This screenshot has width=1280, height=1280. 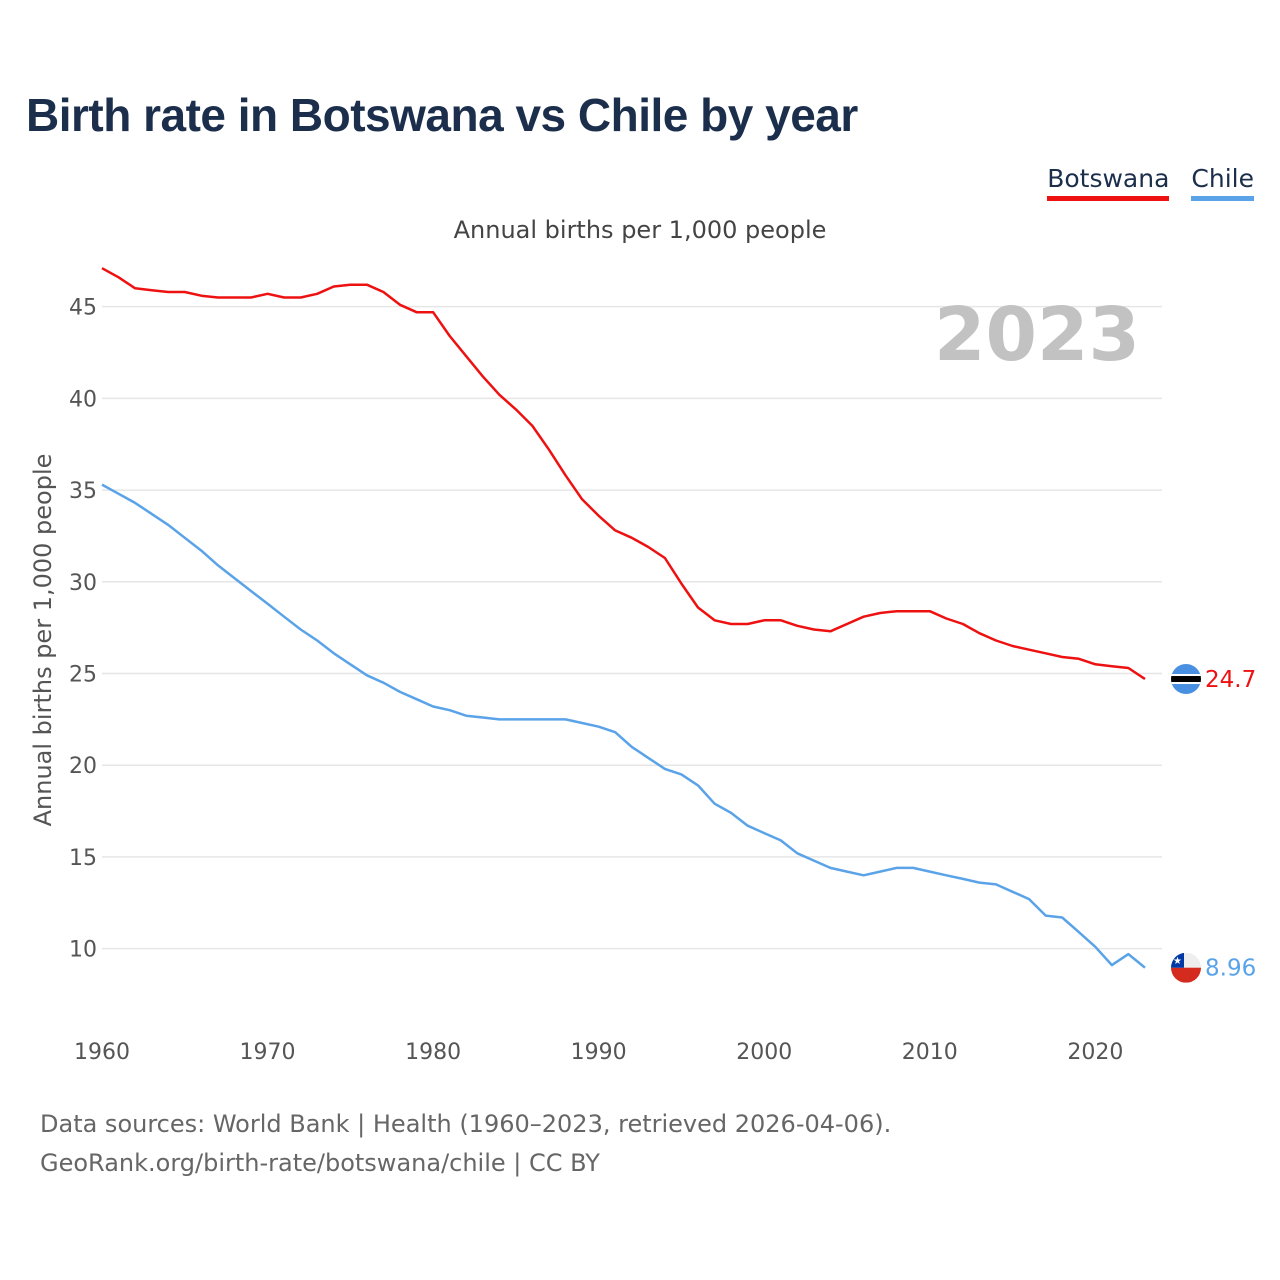 I want to click on x-tick-label: 1990, so click(x=599, y=1052).